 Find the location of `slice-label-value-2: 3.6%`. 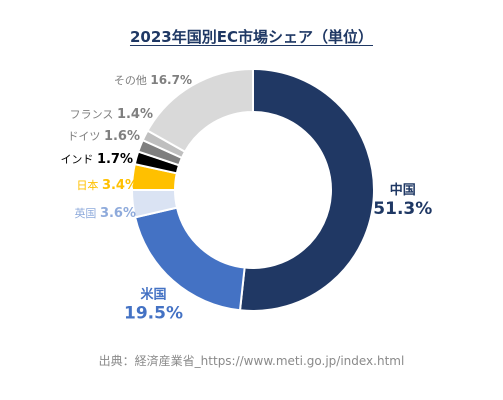

slice-label-value-2: 3.6% is located at coordinates (118, 213).